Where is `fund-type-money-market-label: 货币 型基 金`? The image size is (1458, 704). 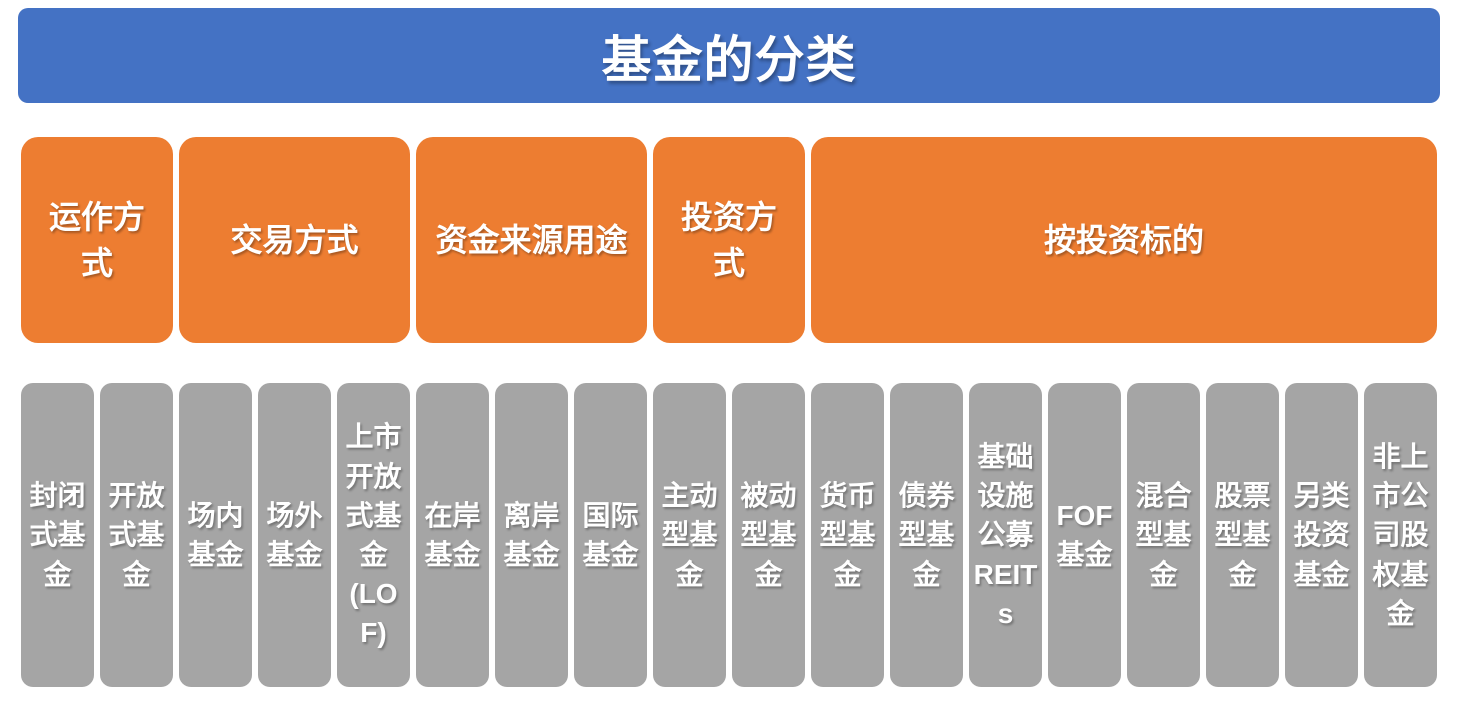
fund-type-money-market-label: 货币 型基 金 is located at coordinates (847, 535).